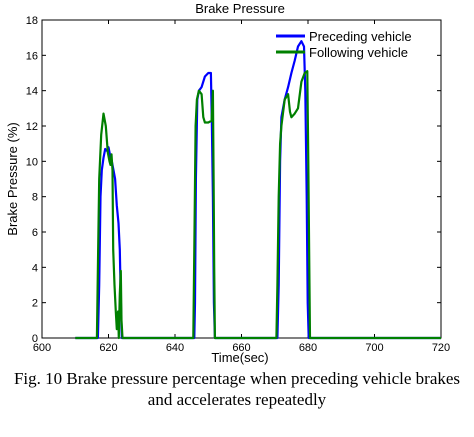 The width and height of the screenshot is (474, 437). Describe the element at coordinates (42, 348) in the screenshot. I see `x-tick-label: 600` at that location.